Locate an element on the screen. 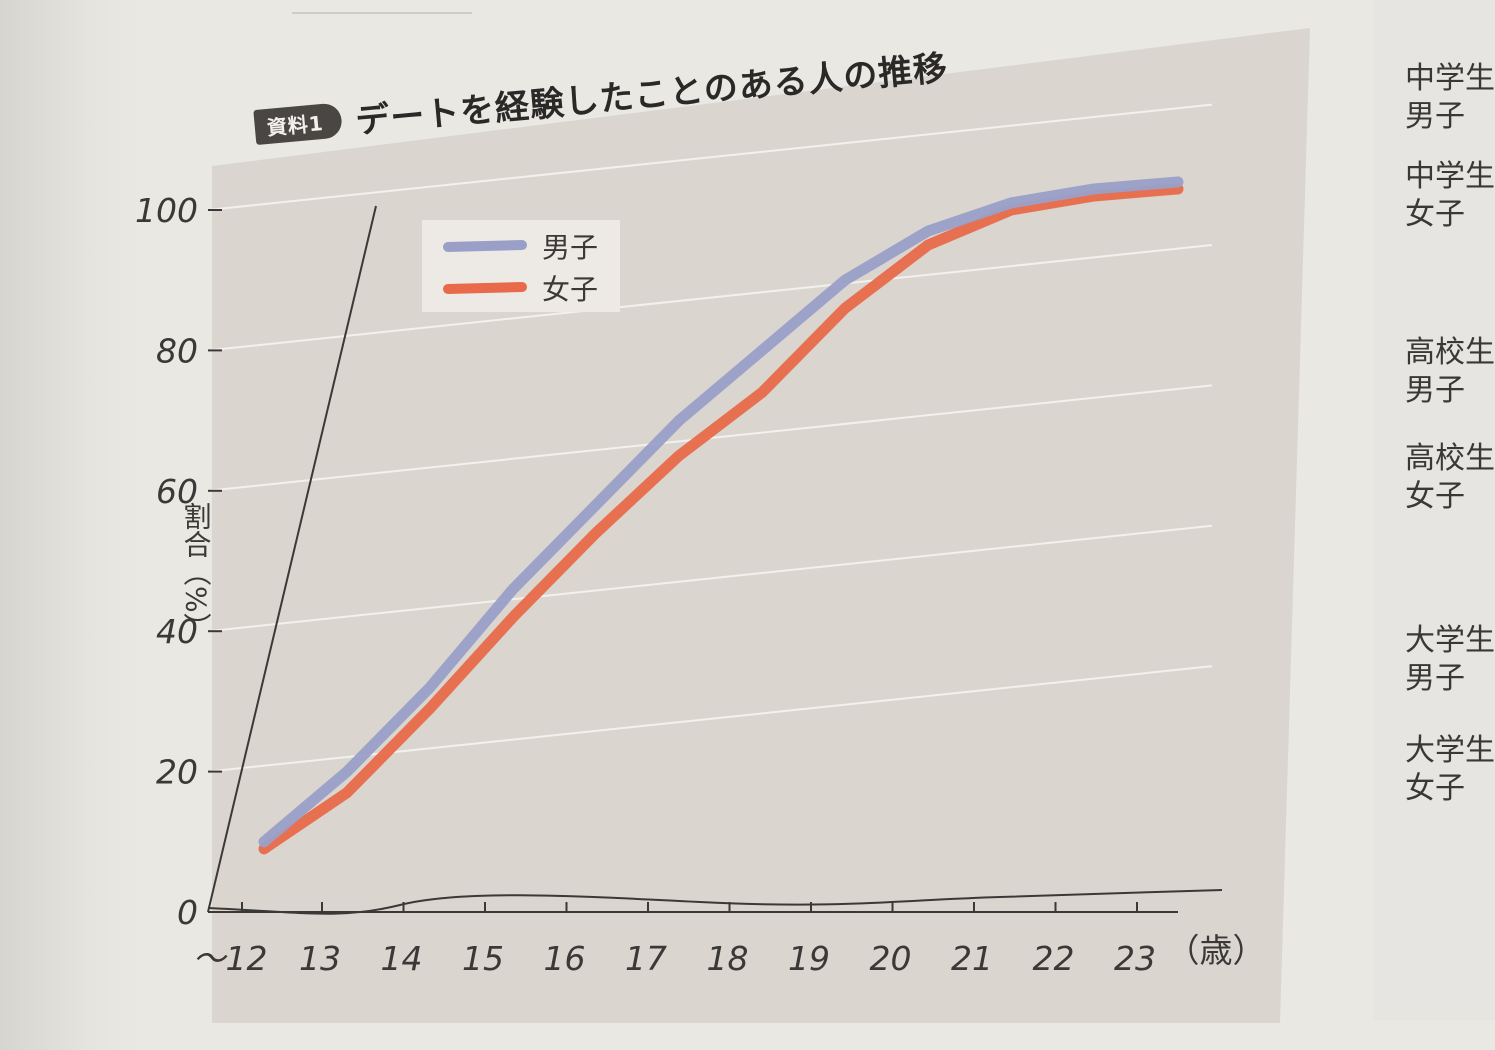 The width and height of the screenshot is (1495, 1050). right-column is located at coordinates (1434, 510).